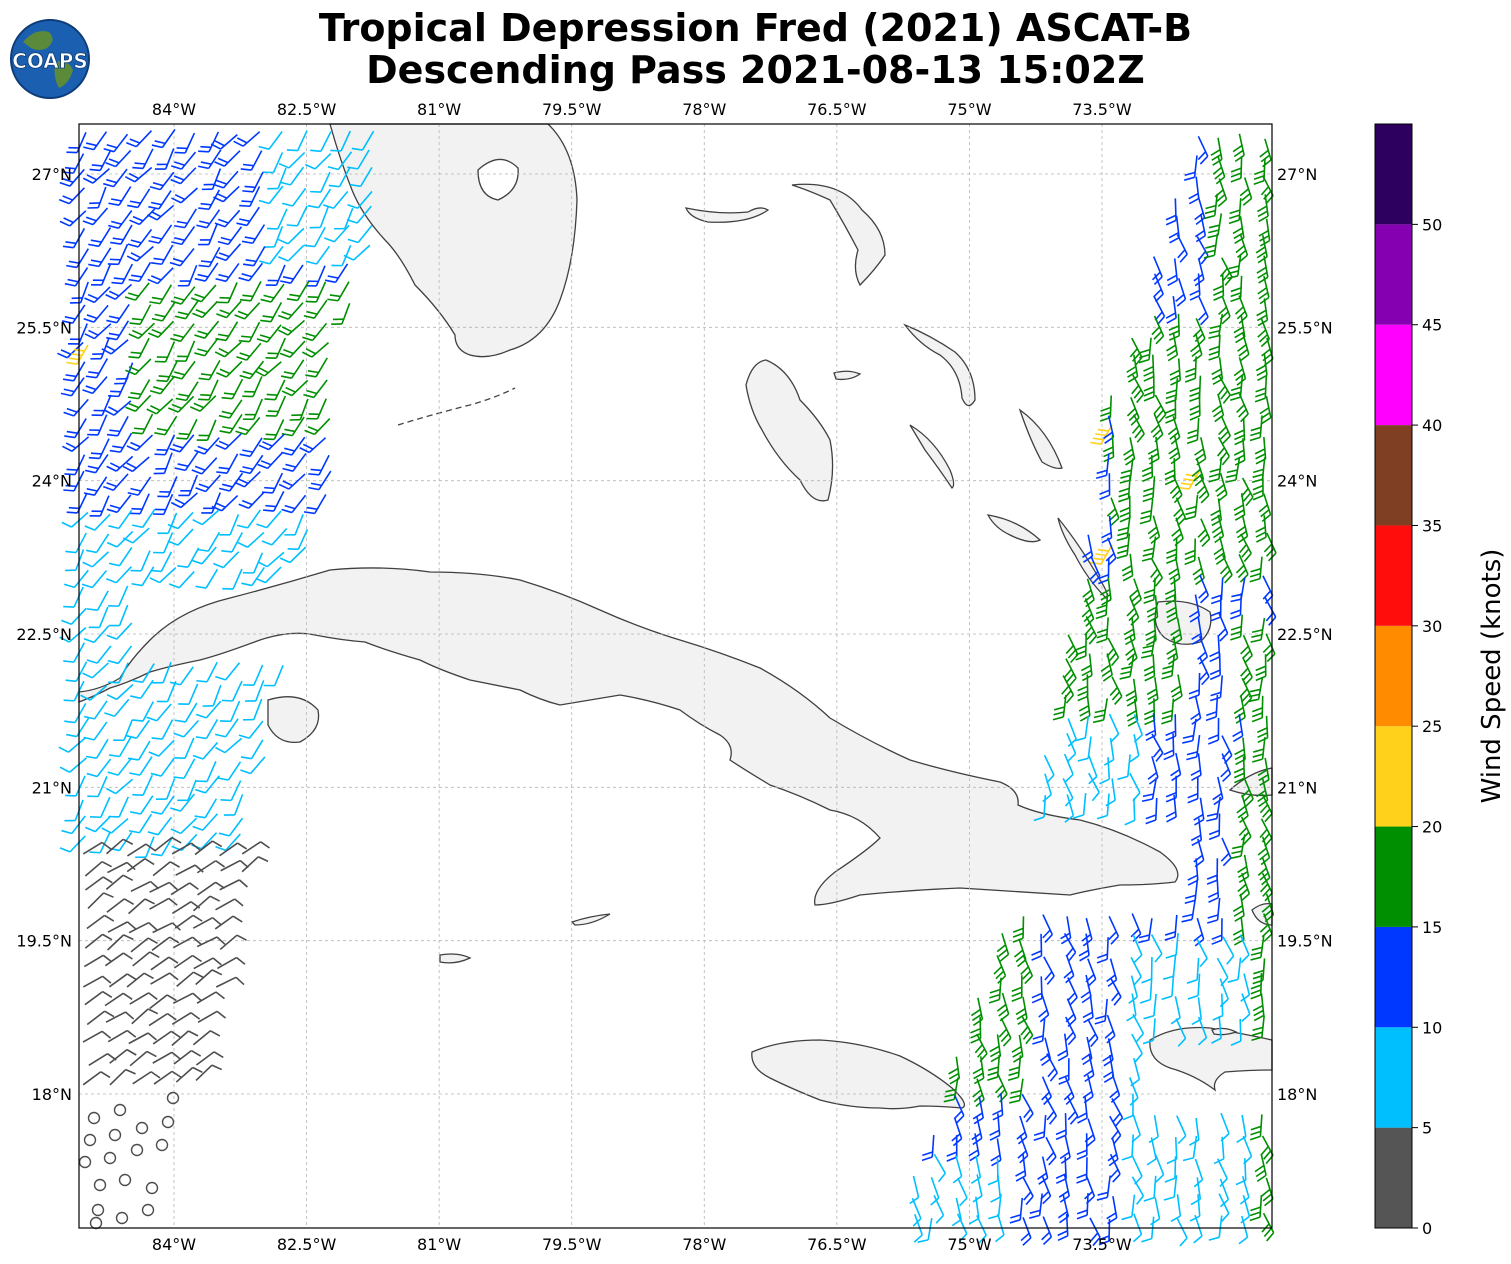 The width and height of the screenshot is (1511, 1264). Describe the element at coordinates (174, 1244) in the screenshot. I see `lon-tick-label-bottom: 84°W` at that location.